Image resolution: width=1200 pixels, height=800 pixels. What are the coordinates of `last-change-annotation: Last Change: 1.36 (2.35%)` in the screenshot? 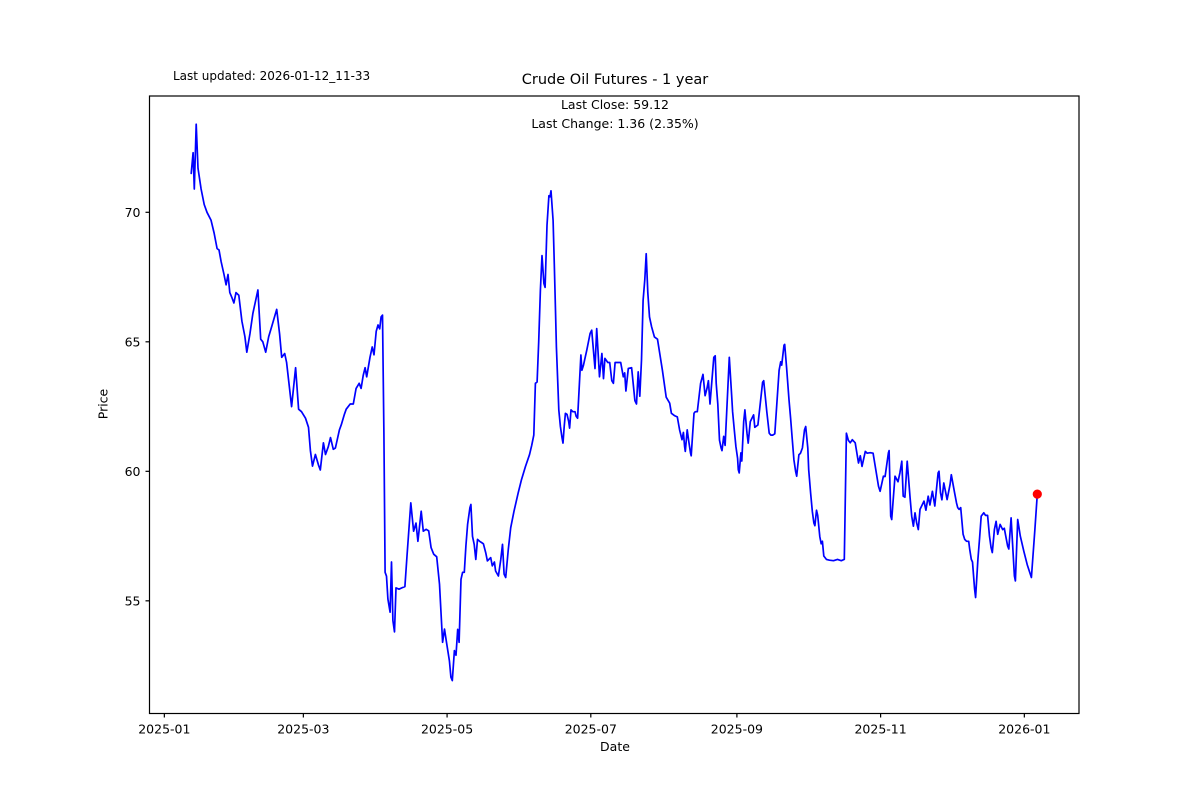 It's located at (615, 123).